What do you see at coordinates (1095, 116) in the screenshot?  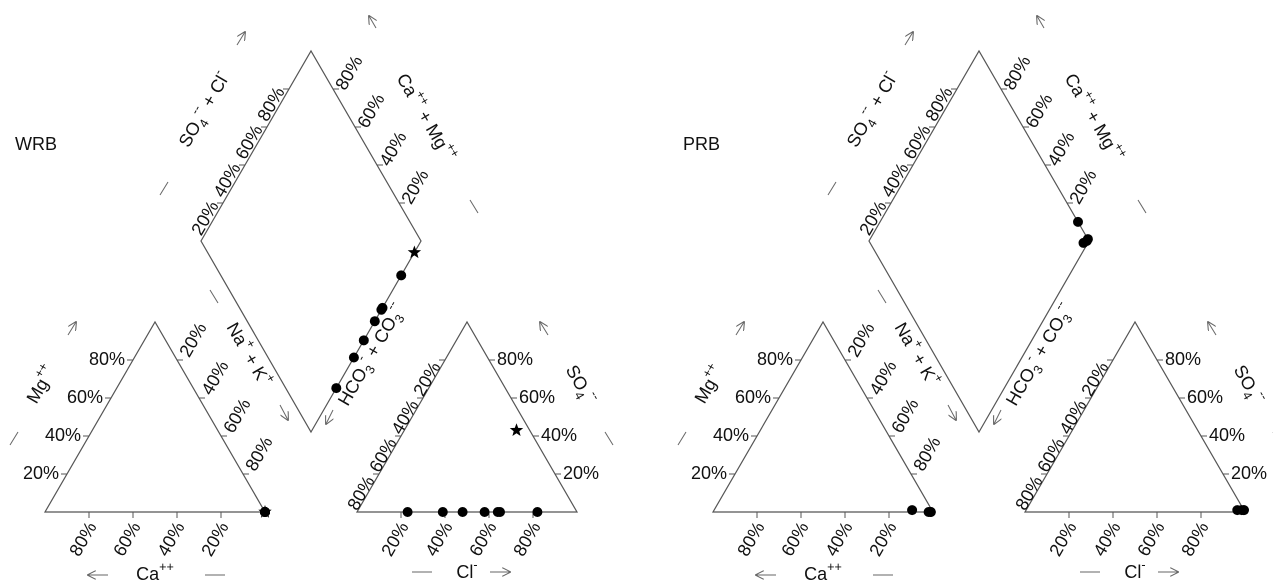 I see `axis-title: Ca++ + Mg++` at bounding box center [1095, 116].